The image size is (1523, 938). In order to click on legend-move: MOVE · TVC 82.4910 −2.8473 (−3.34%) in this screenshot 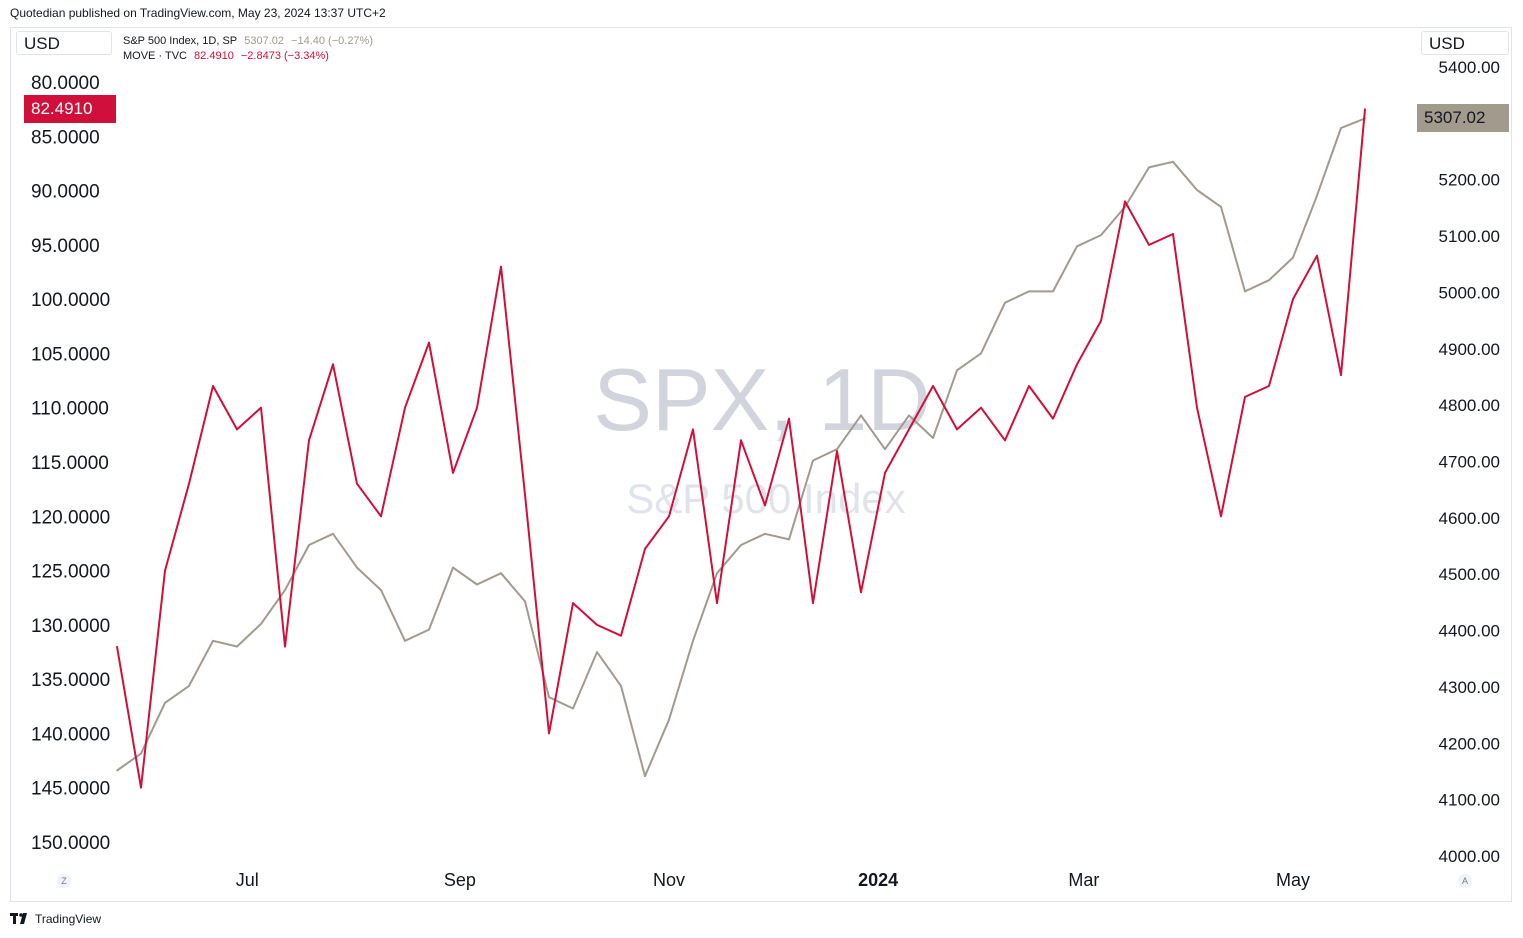, I will do `click(250, 56)`.